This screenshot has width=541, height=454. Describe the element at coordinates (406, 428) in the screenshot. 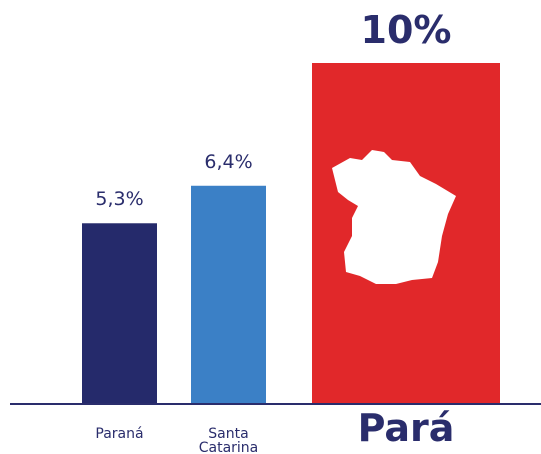

I see `category-label: Pará` at that location.